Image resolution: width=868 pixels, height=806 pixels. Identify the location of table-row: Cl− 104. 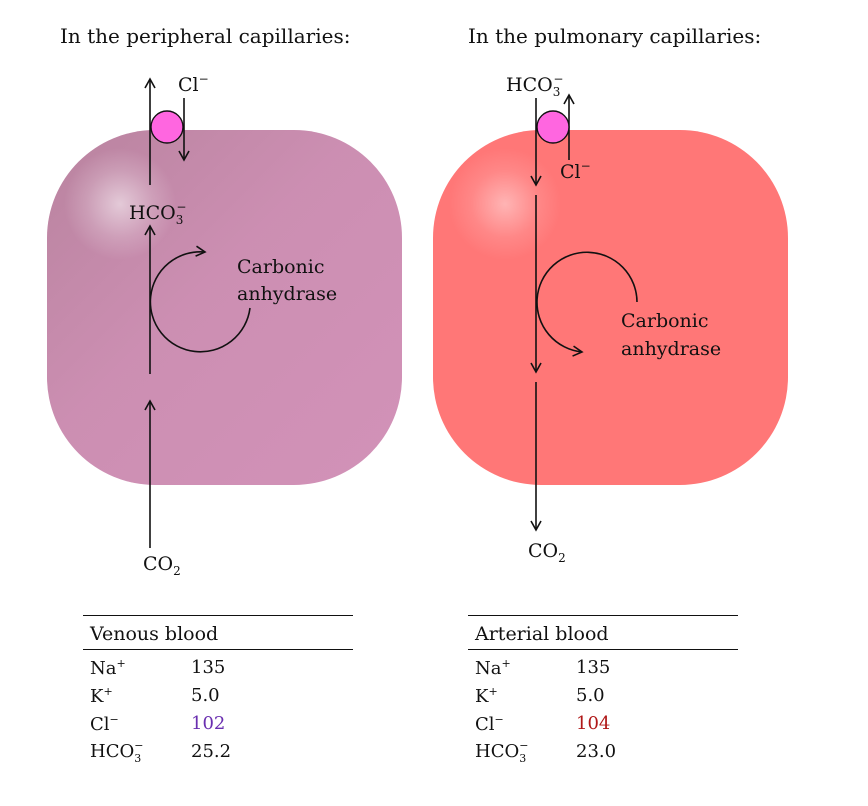
(603, 724).